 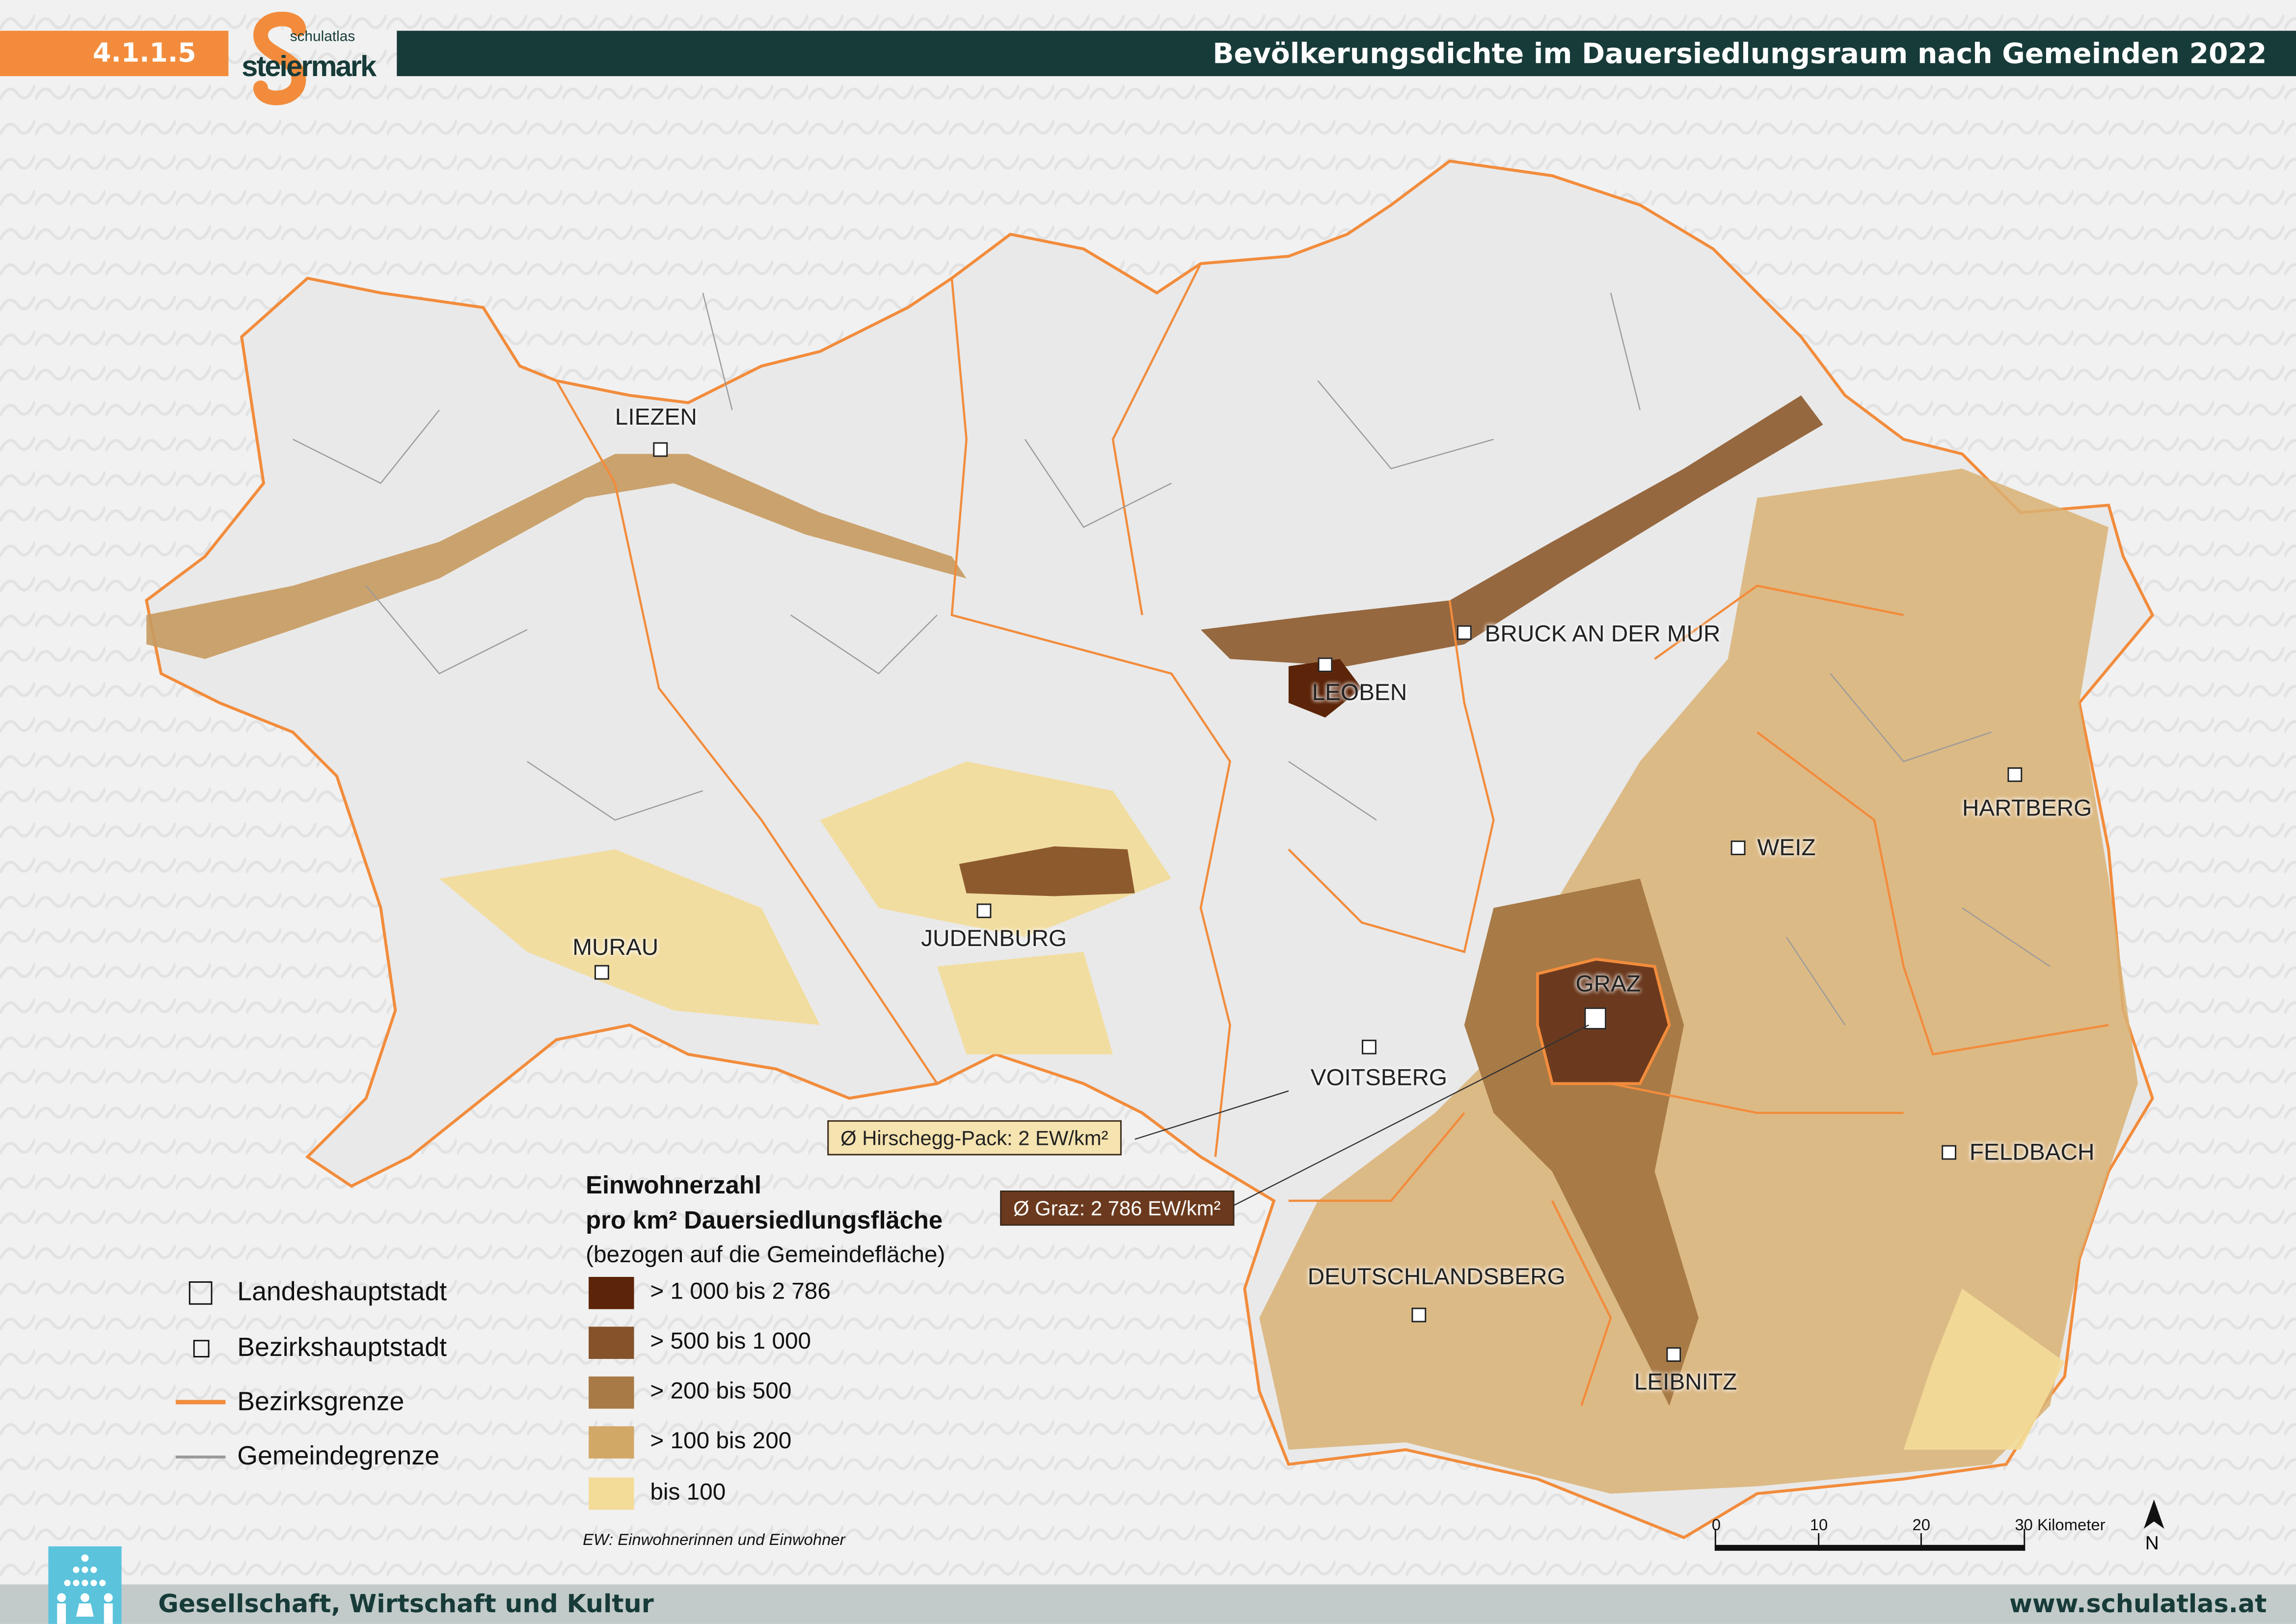 What do you see at coordinates (2032, 1153) in the screenshot?
I see `city-label-feldbach: FELDBACH` at bounding box center [2032, 1153].